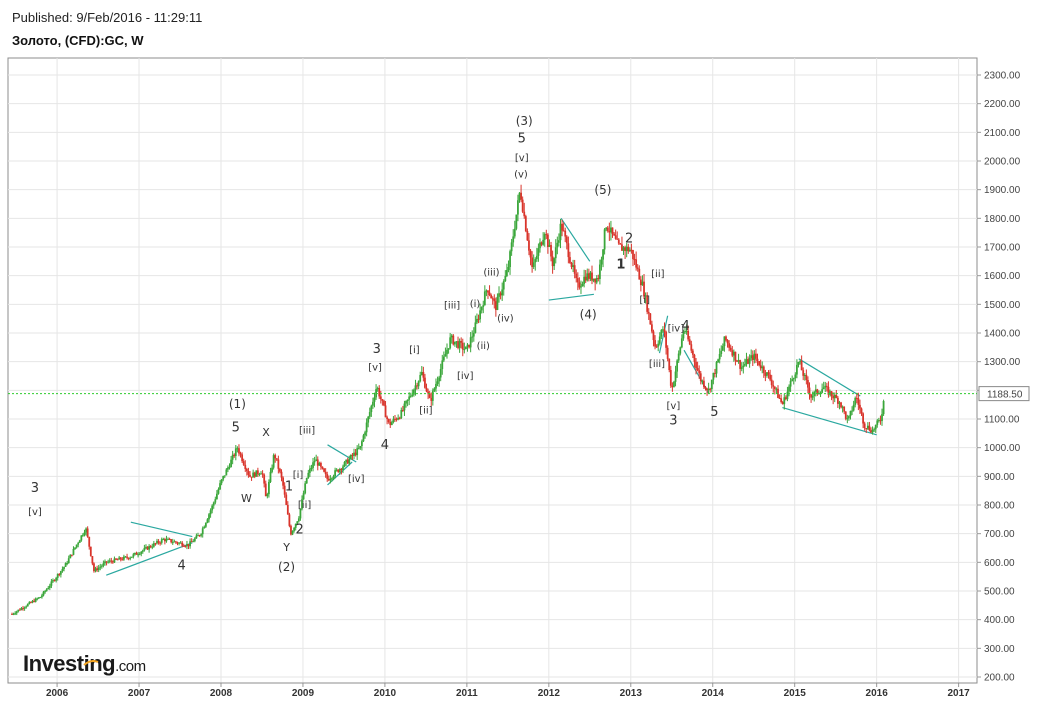 This screenshot has width=1037, height=706. What do you see at coordinates (519, 394) in the screenshot?
I see `current-price: 1188.50` at bounding box center [519, 394].